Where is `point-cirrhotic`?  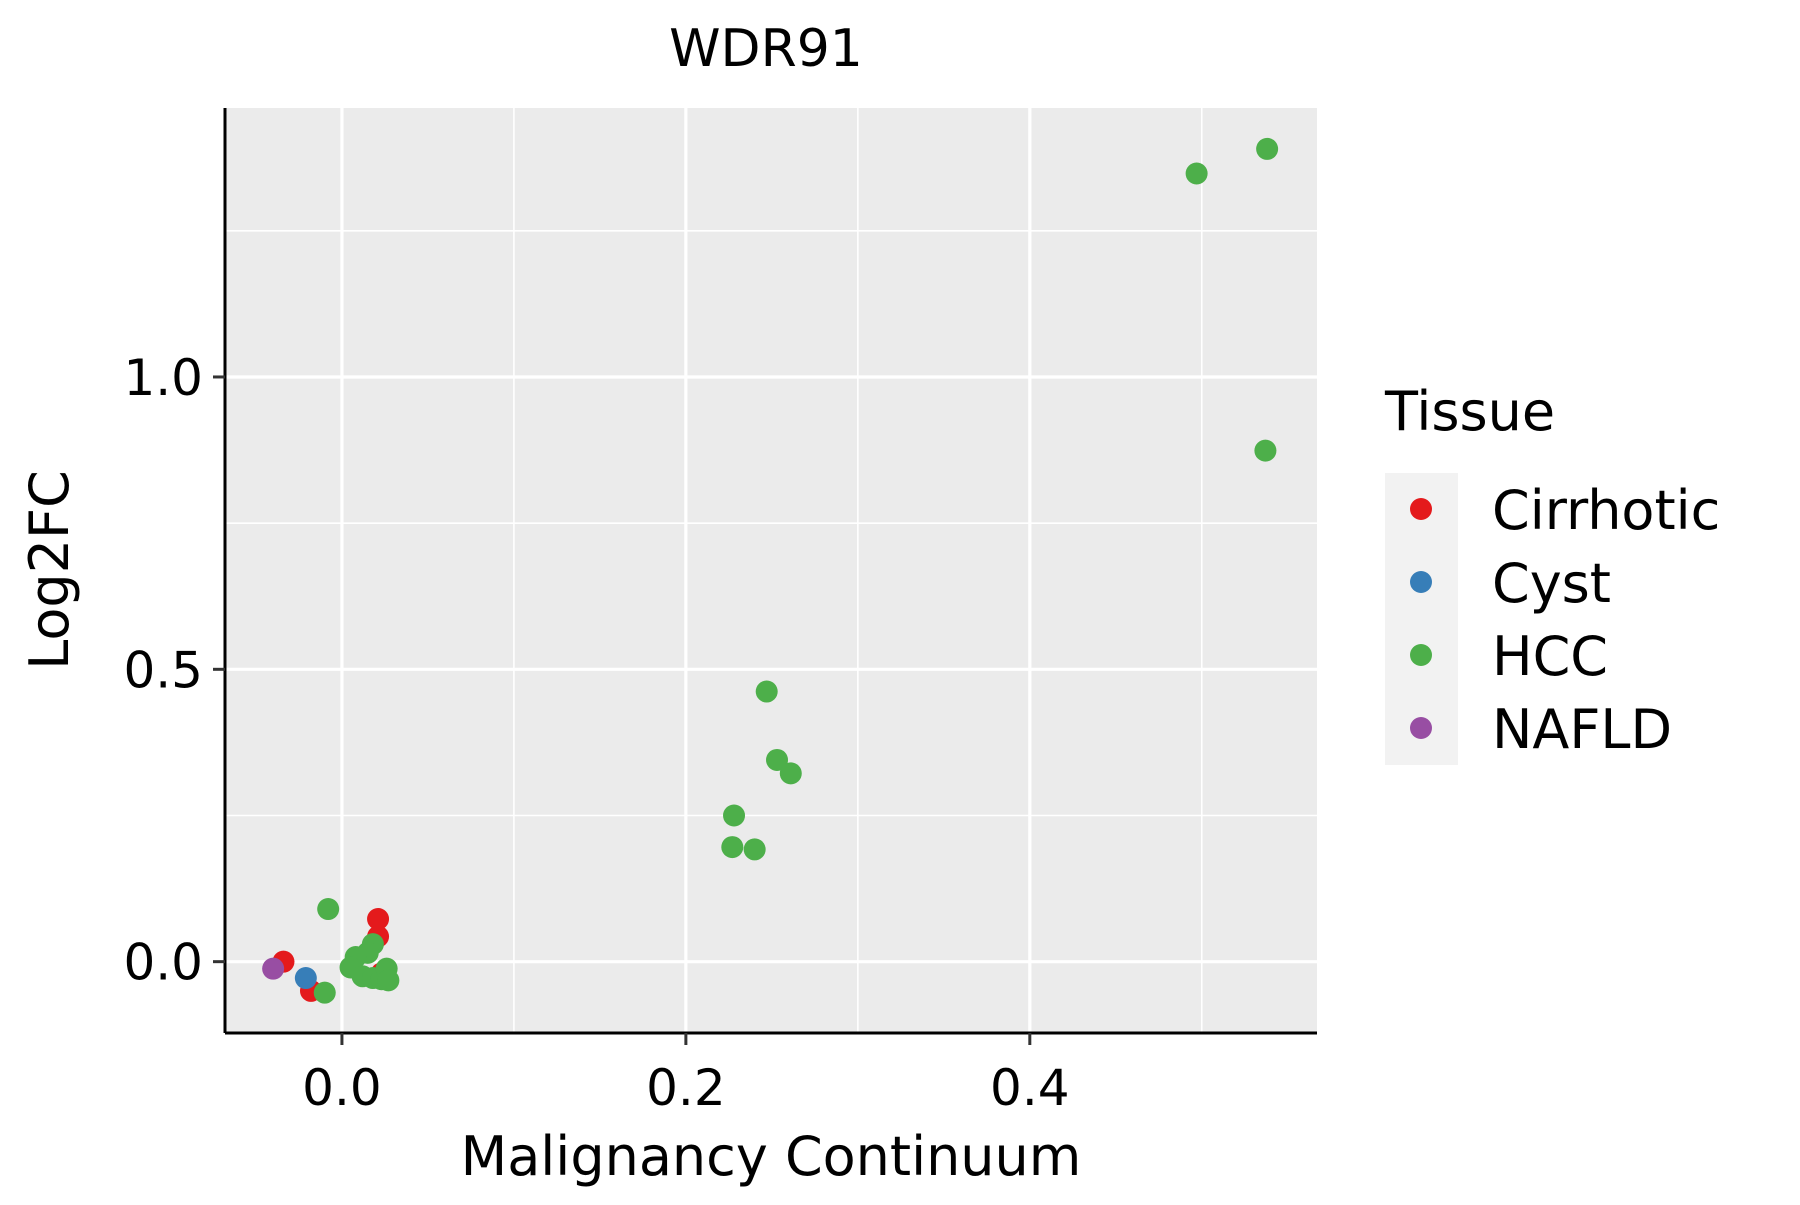 point-cirrhotic is located at coordinates (378, 918).